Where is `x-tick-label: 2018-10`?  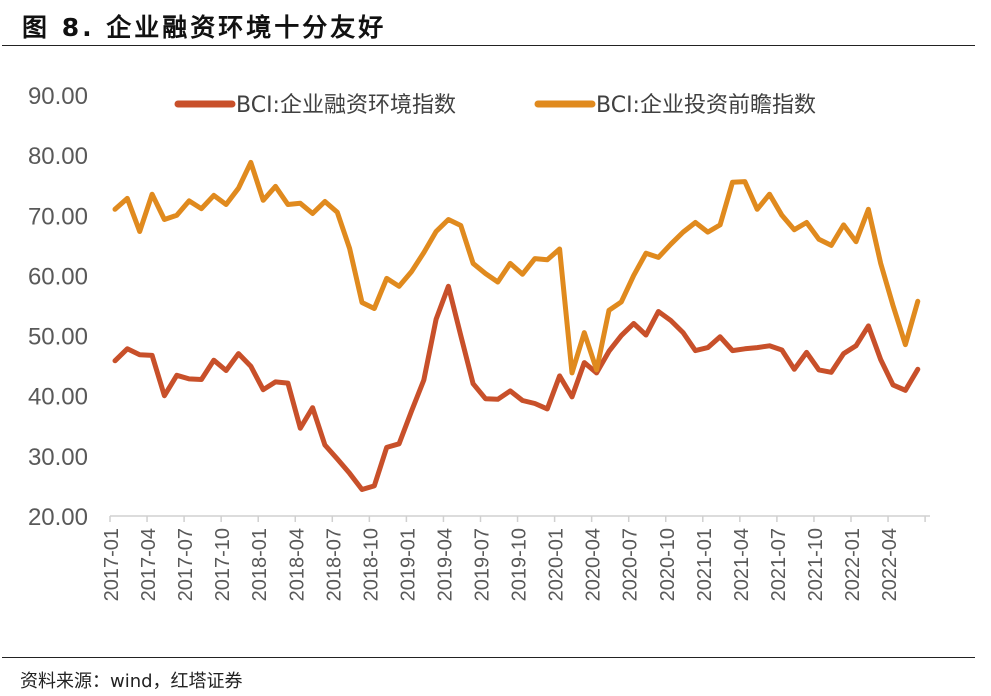
x-tick-label: 2018-10 is located at coordinates (371, 564).